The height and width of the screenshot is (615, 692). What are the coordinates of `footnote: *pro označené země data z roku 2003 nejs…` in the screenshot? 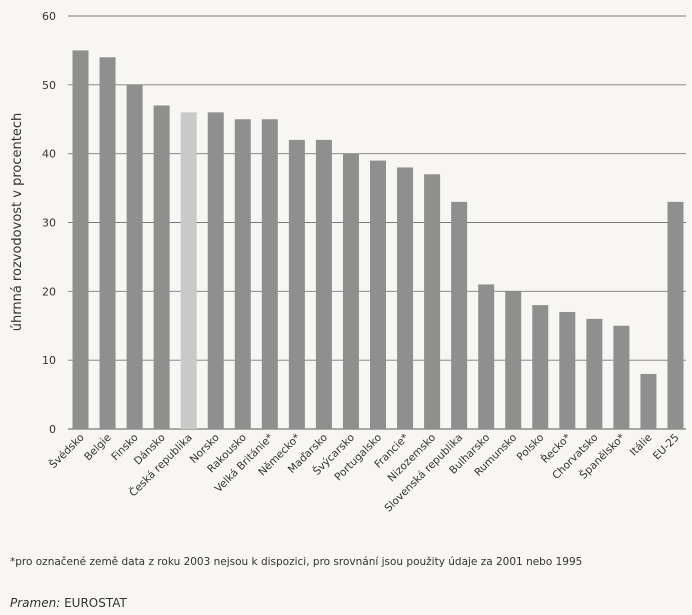 It's located at (296, 562).